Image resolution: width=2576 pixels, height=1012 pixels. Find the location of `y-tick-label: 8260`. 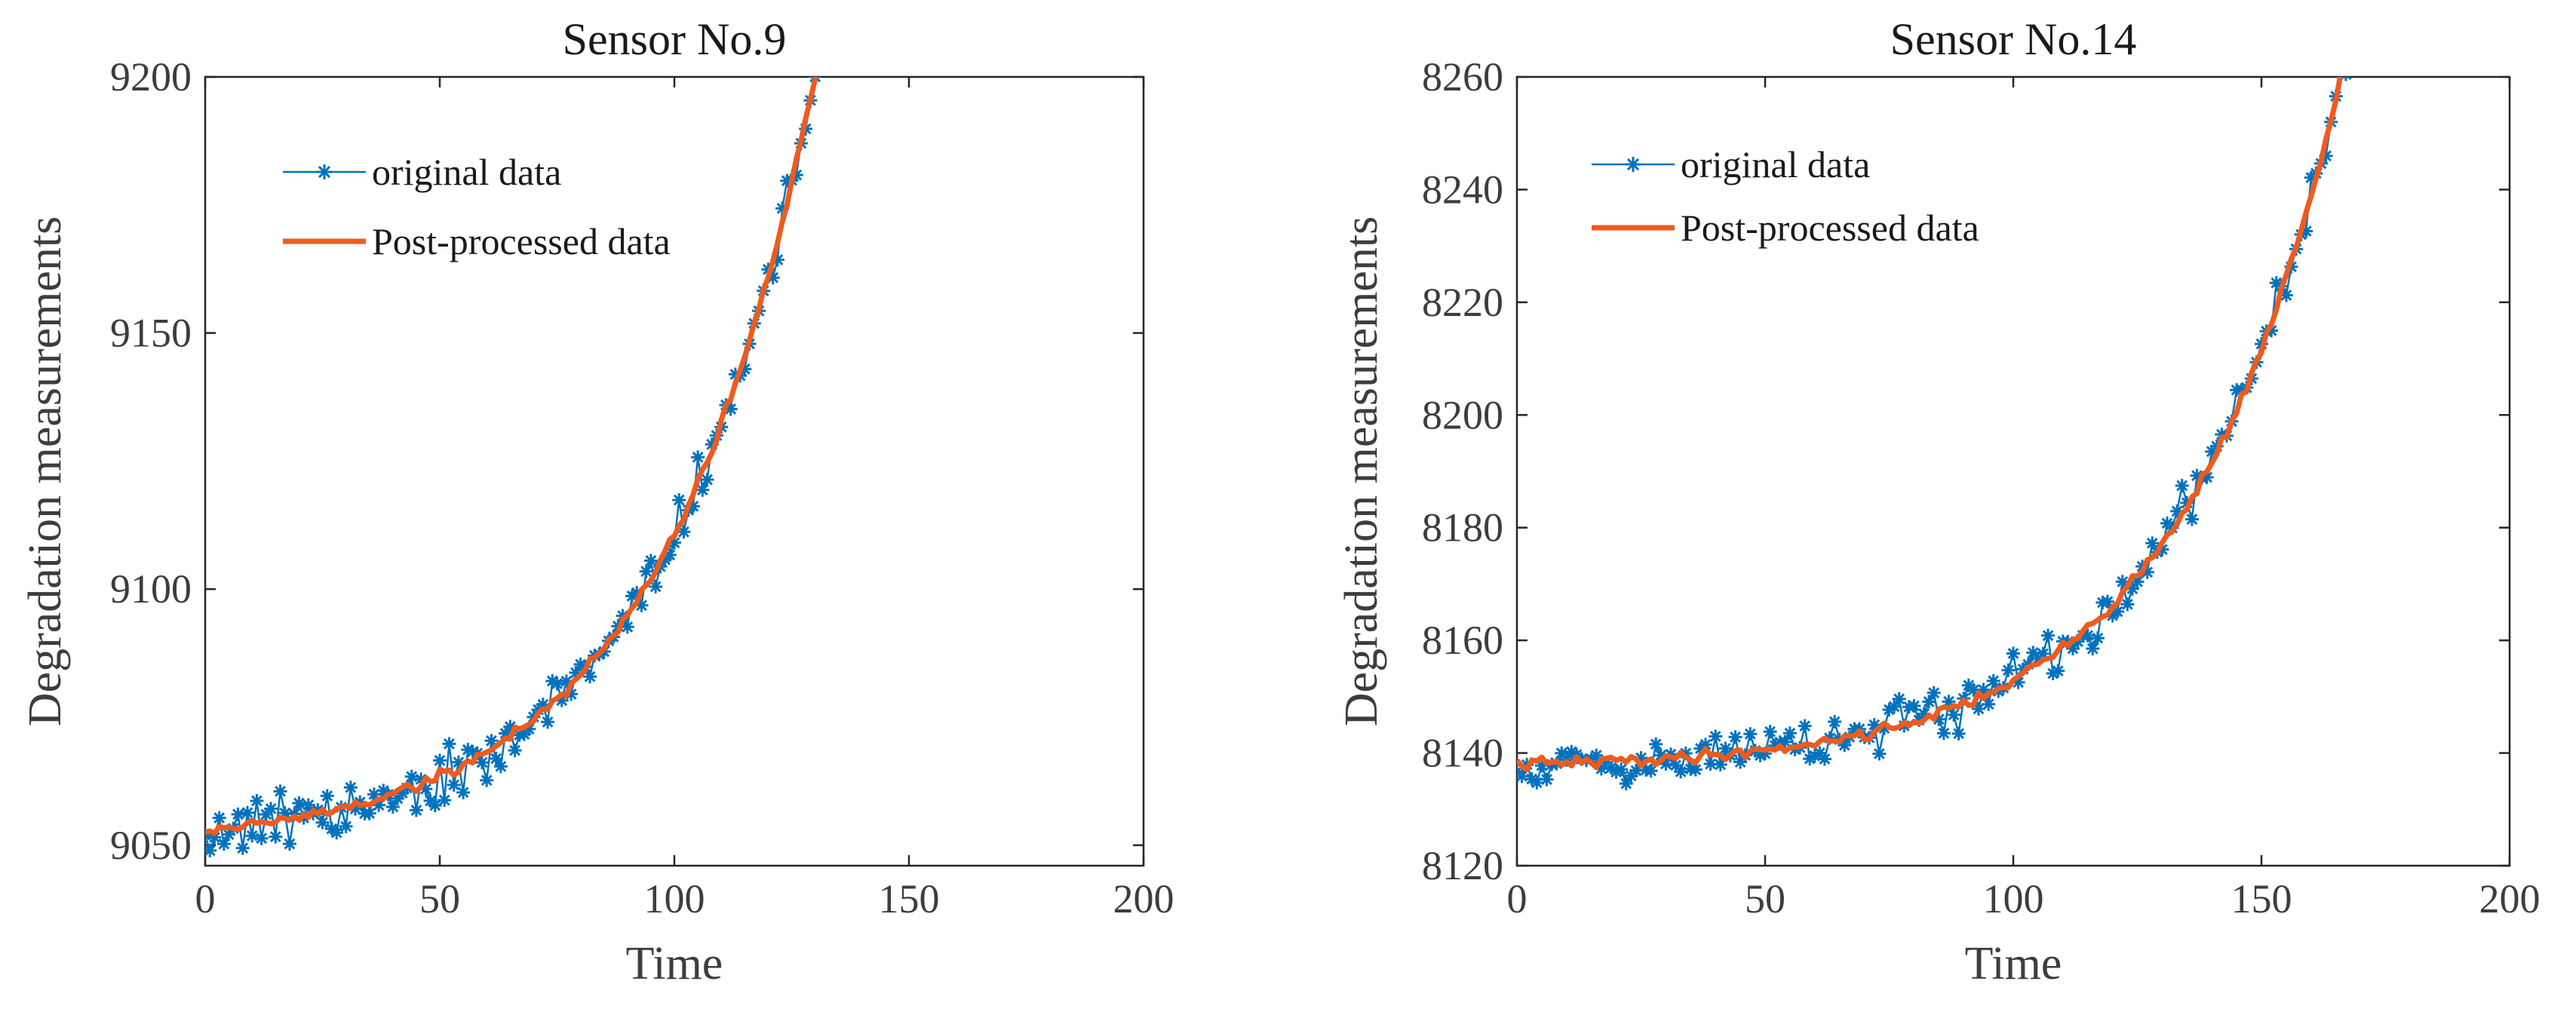

y-tick-label: 8260 is located at coordinates (1462, 77).